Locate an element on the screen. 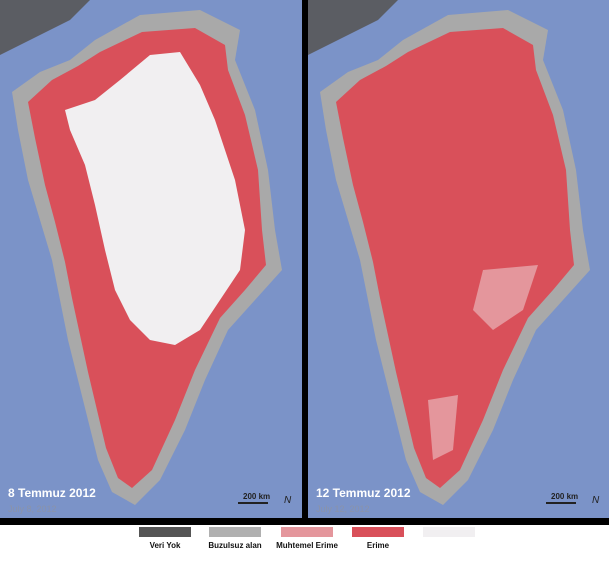  panel-title: 8 Temmuz 2012 is located at coordinates (52, 493).